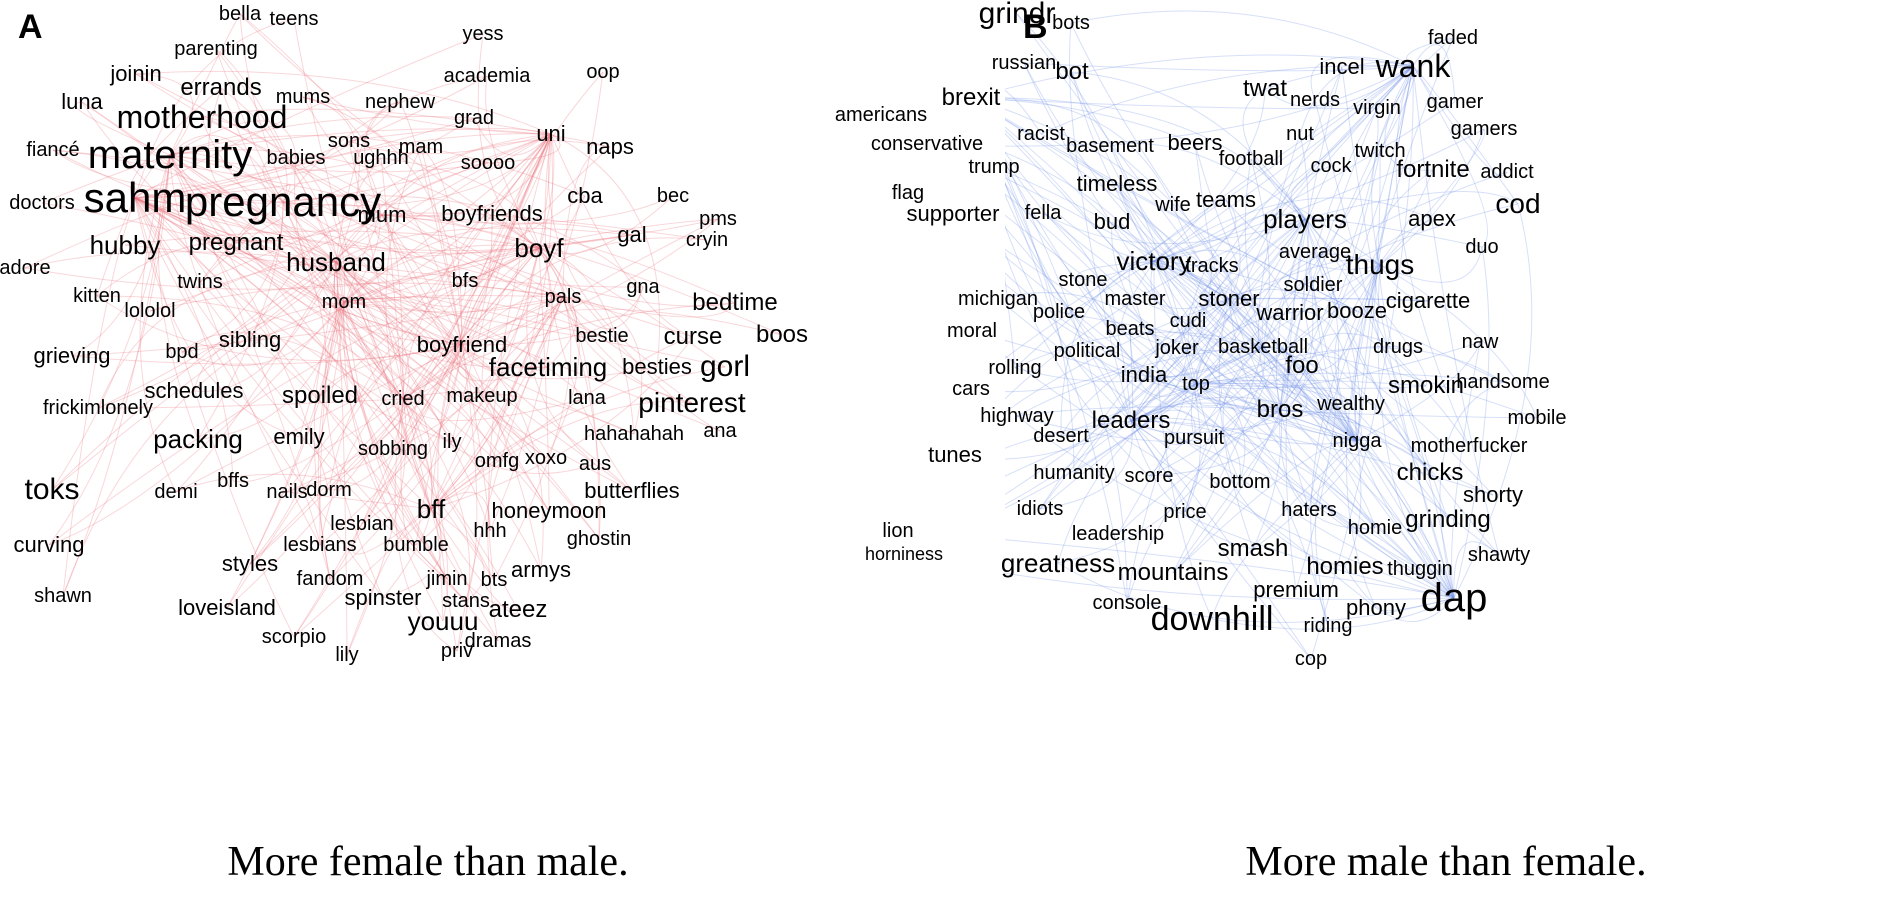  I want to click on word-node: soooo, so click(488, 163).